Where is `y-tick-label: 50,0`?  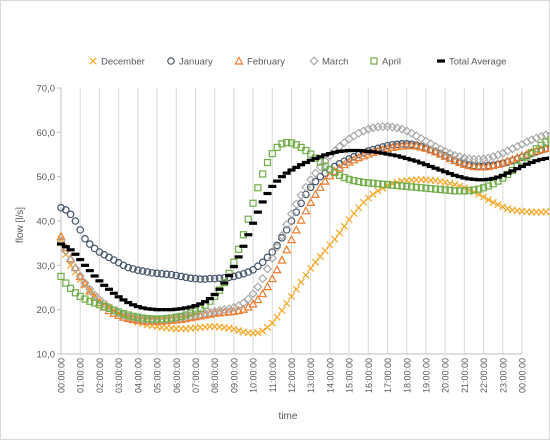
y-tick-label: 50,0 is located at coordinates (46, 177).